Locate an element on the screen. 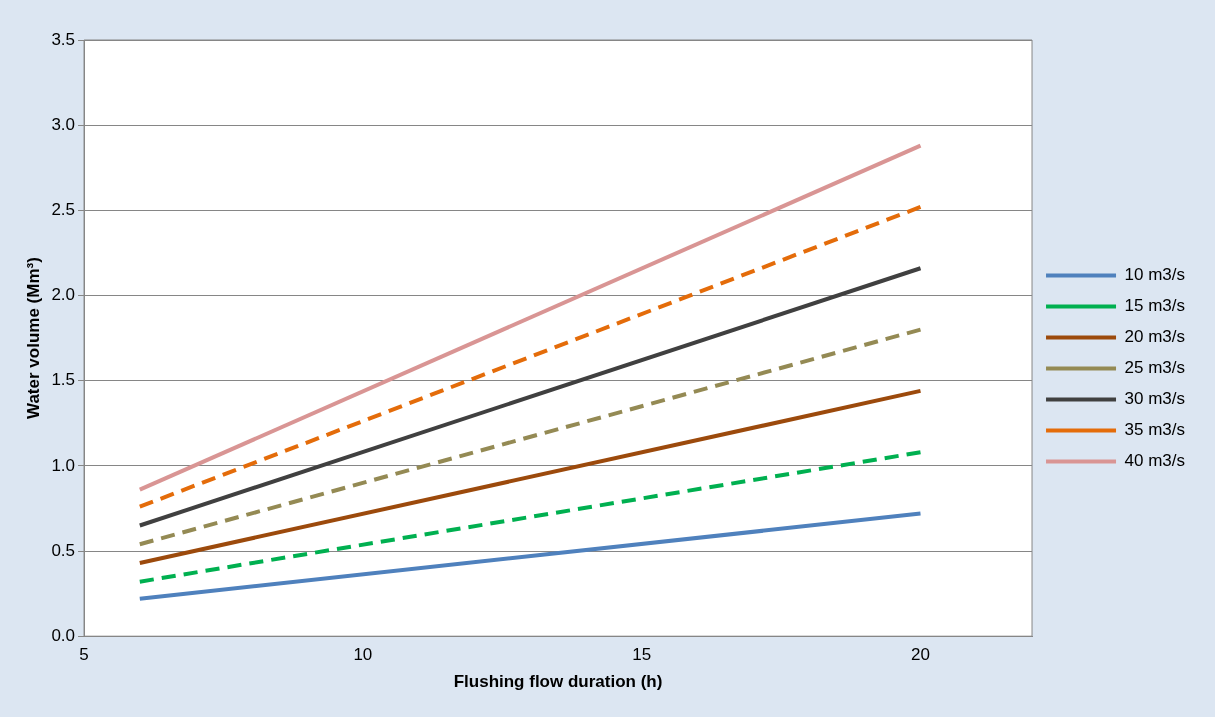 Image resolution: width=1215 pixels, height=717 pixels. legend-label: 25 m3/s is located at coordinates (1155, 368).